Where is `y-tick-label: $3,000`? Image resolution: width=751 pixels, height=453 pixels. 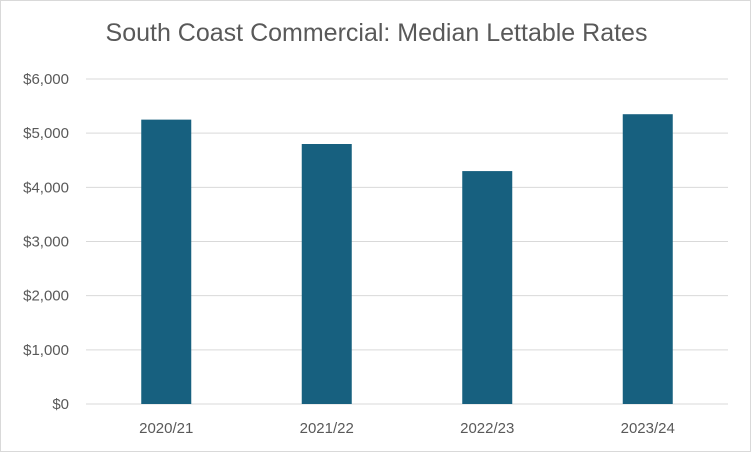
y-tick-label: $3,000 is located at coordinates (46, 242).